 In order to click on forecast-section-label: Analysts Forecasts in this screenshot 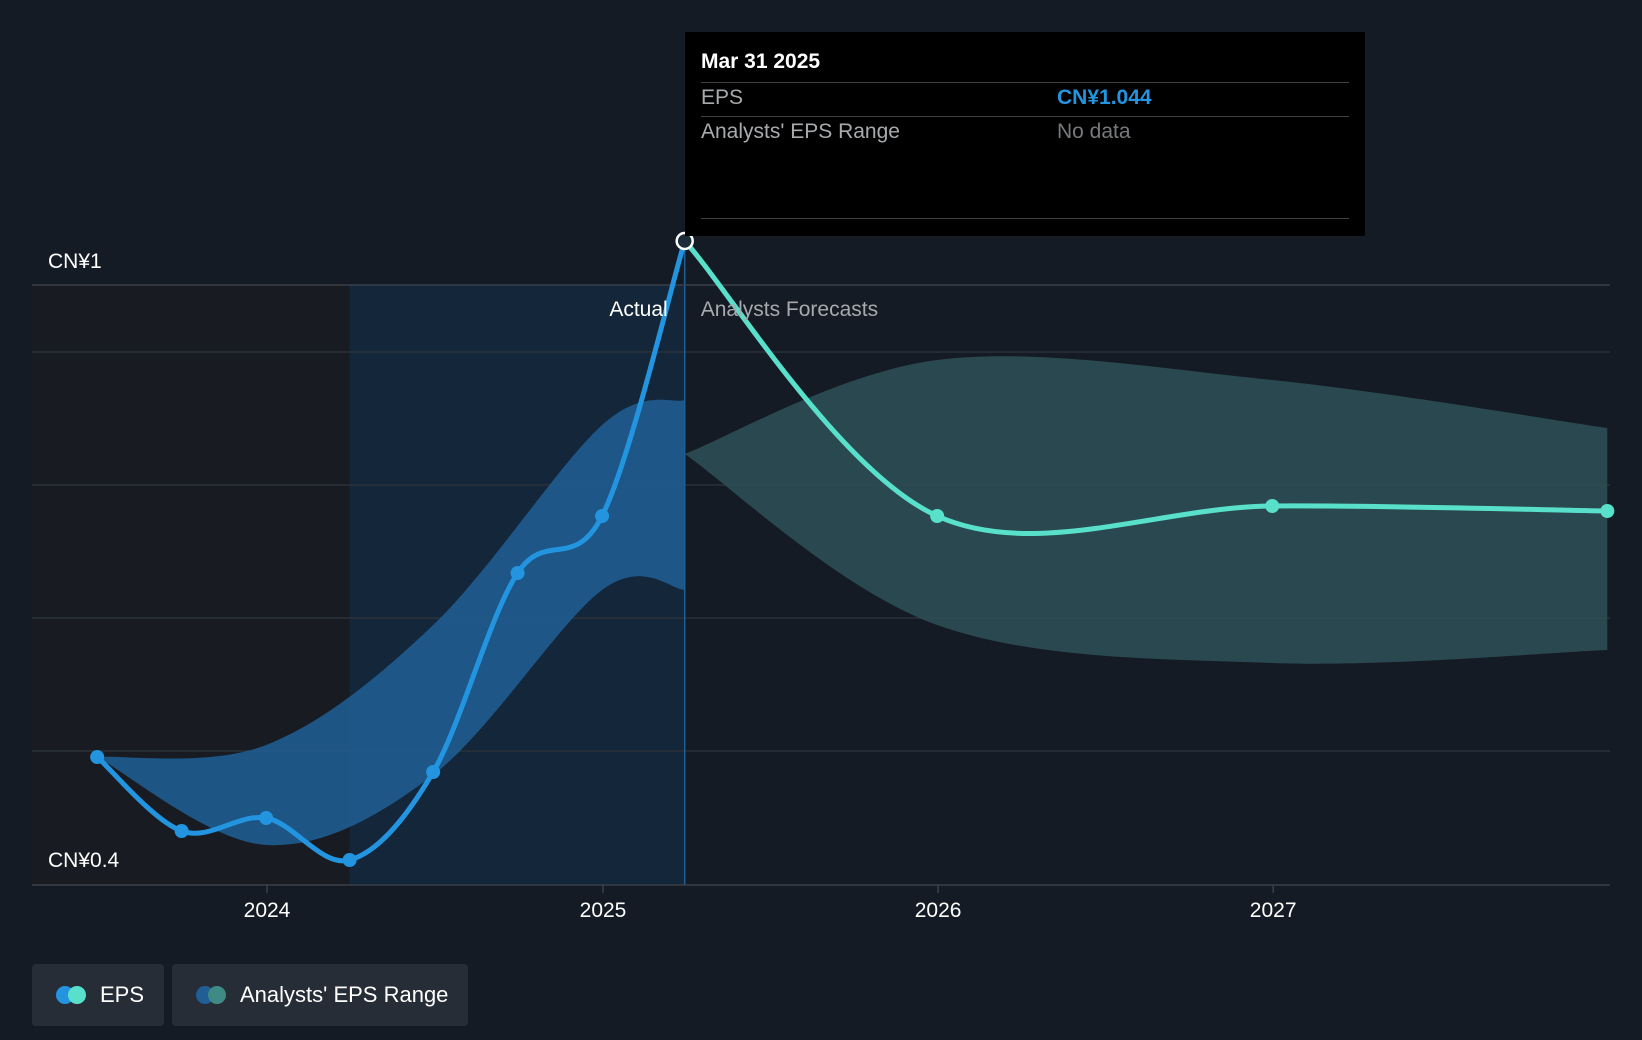, I will do `click(789, 309)`.